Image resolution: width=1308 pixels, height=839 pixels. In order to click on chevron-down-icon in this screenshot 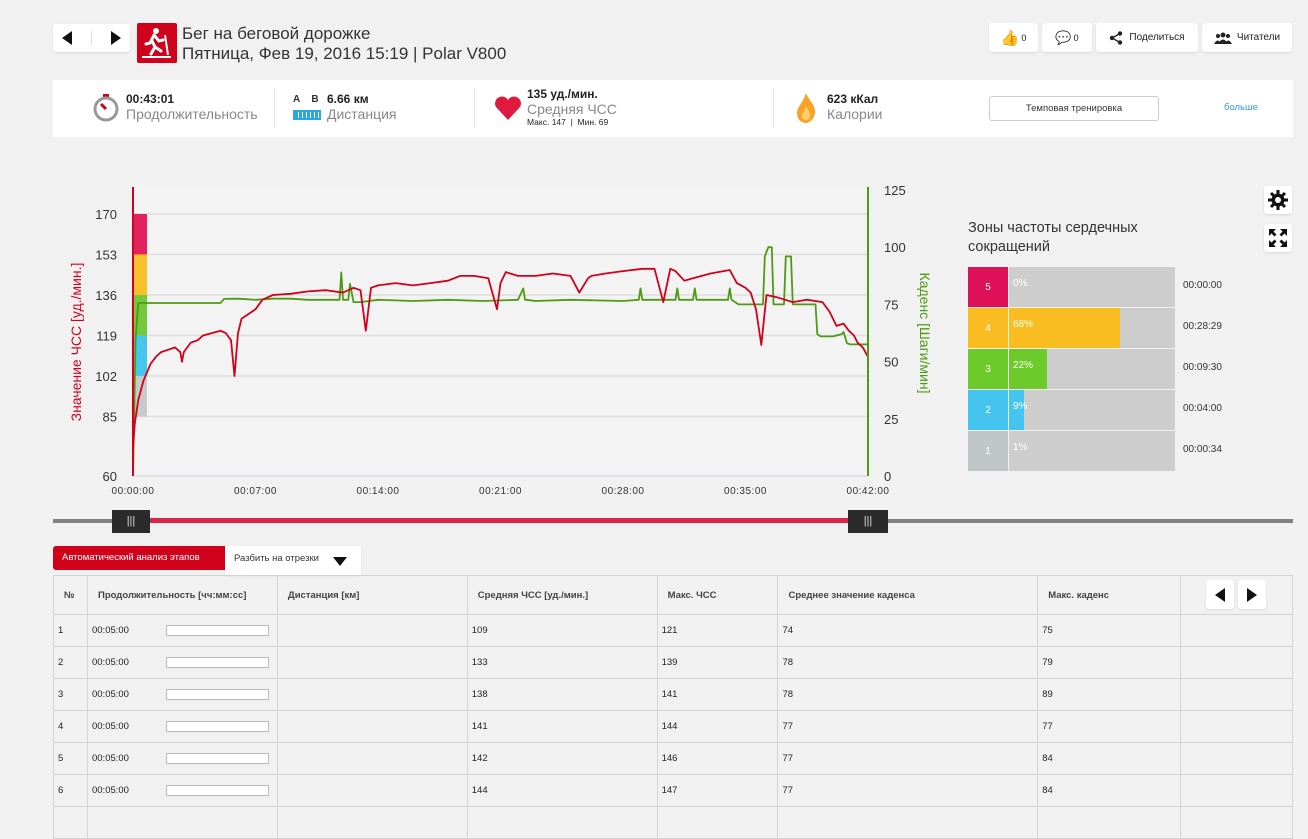, I will do `click(340, 561)`.